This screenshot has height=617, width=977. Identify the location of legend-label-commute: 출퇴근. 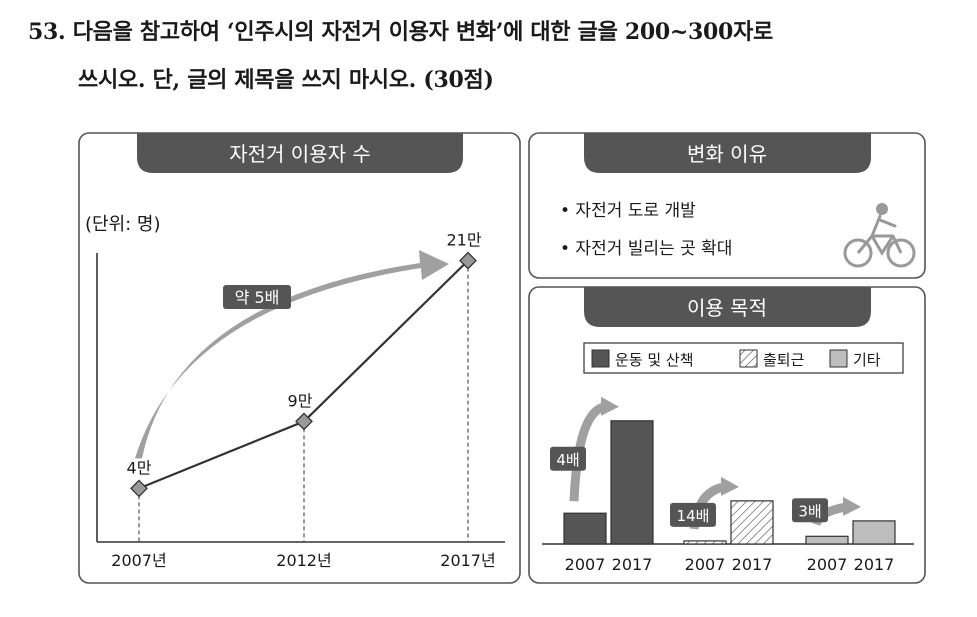
(784, 360).